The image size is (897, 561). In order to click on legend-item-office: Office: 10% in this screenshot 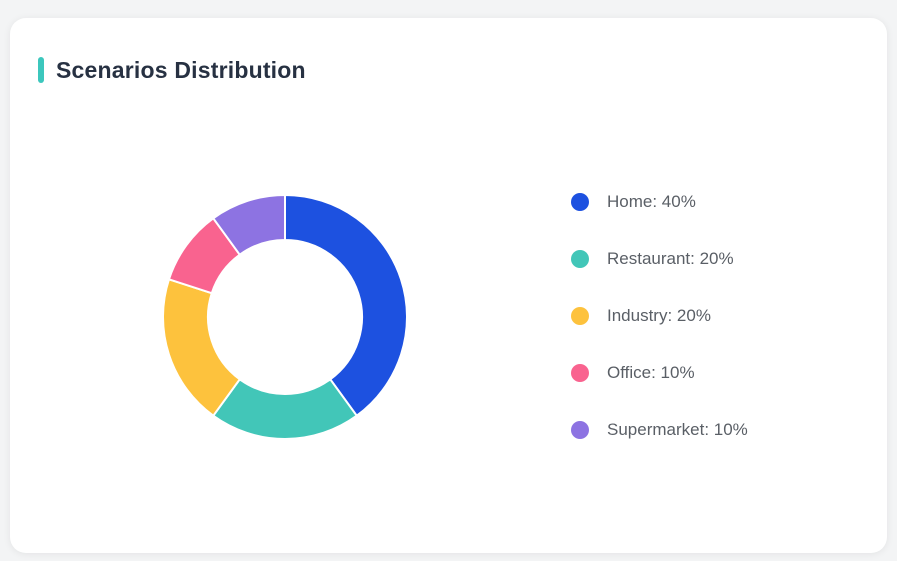, I will do `click(659, 373)`.